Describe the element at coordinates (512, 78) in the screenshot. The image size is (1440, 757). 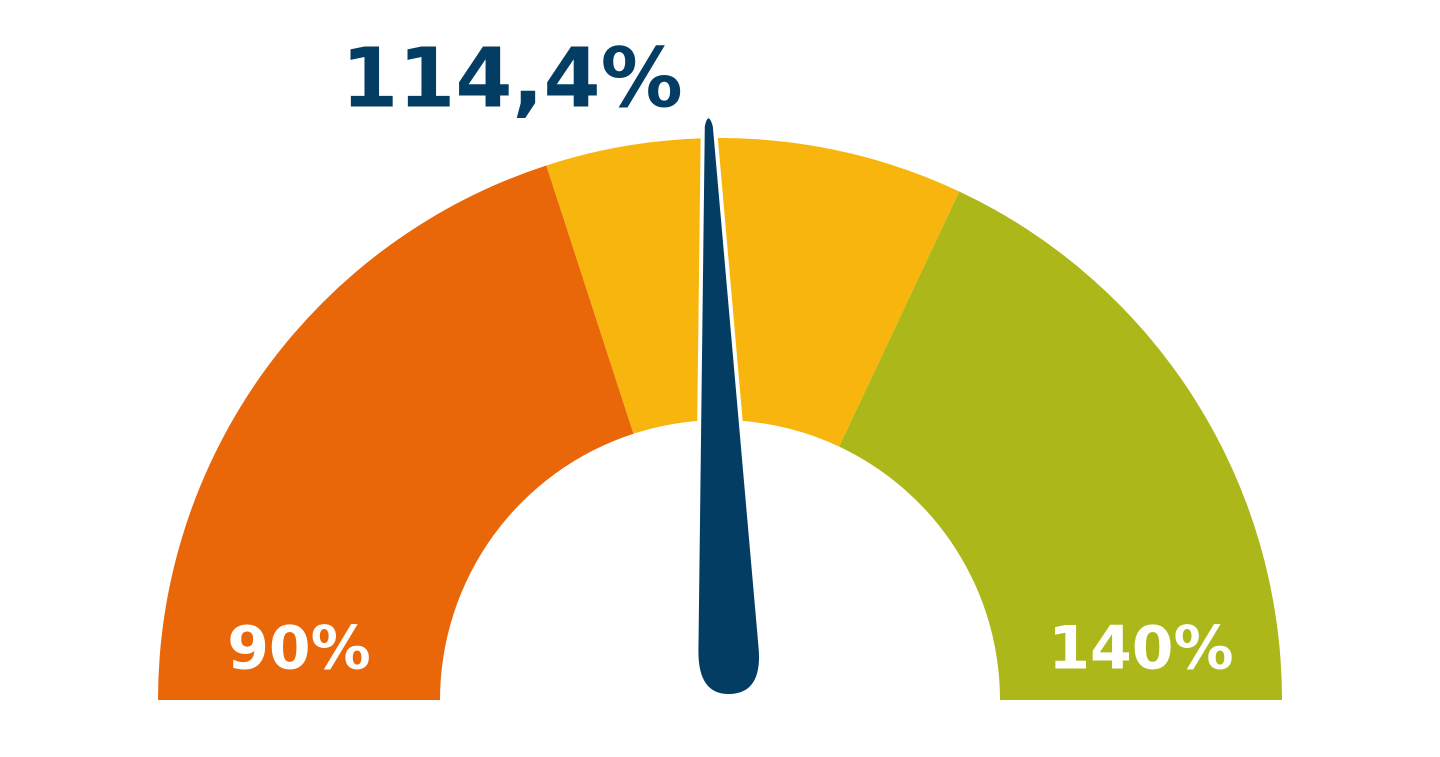
I see `value-label: 114,4%` at that location.